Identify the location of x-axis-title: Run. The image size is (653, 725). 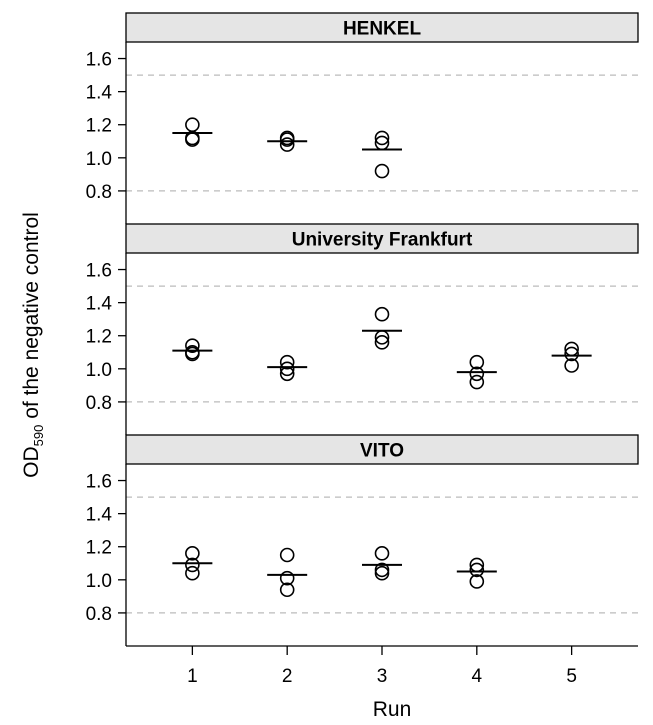
(392, 709).